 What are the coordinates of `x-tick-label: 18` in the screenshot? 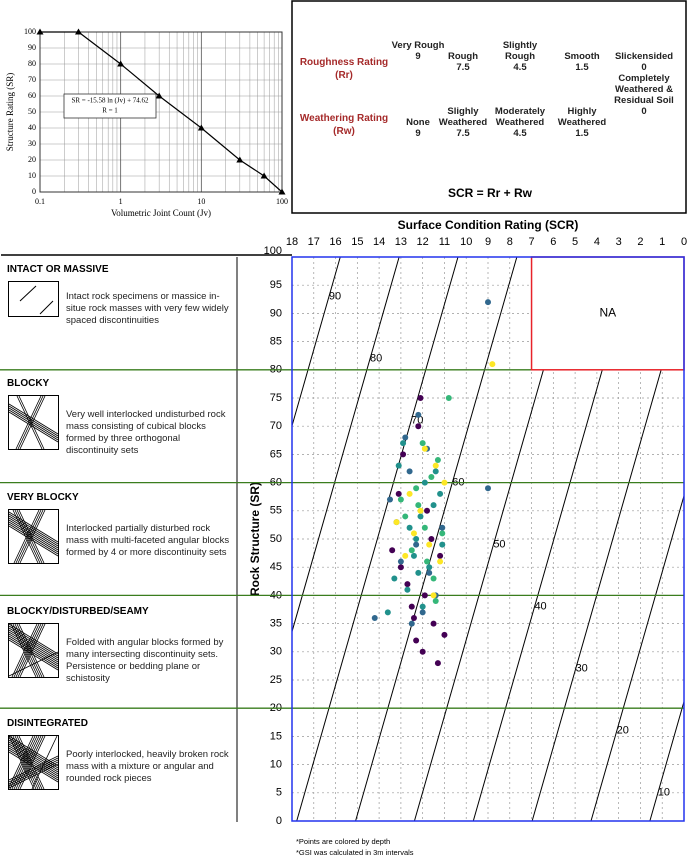 It's located at (292, 242).